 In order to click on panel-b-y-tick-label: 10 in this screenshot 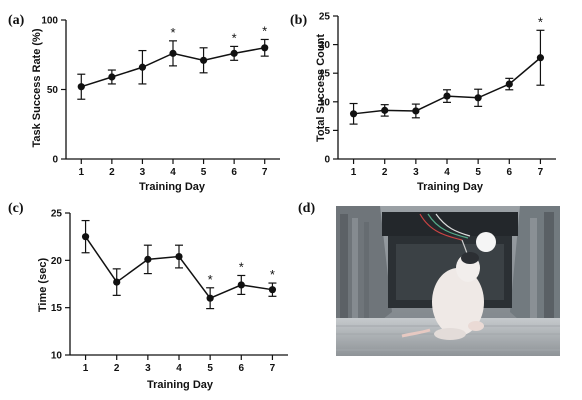, I will do `click(325, 102)`.